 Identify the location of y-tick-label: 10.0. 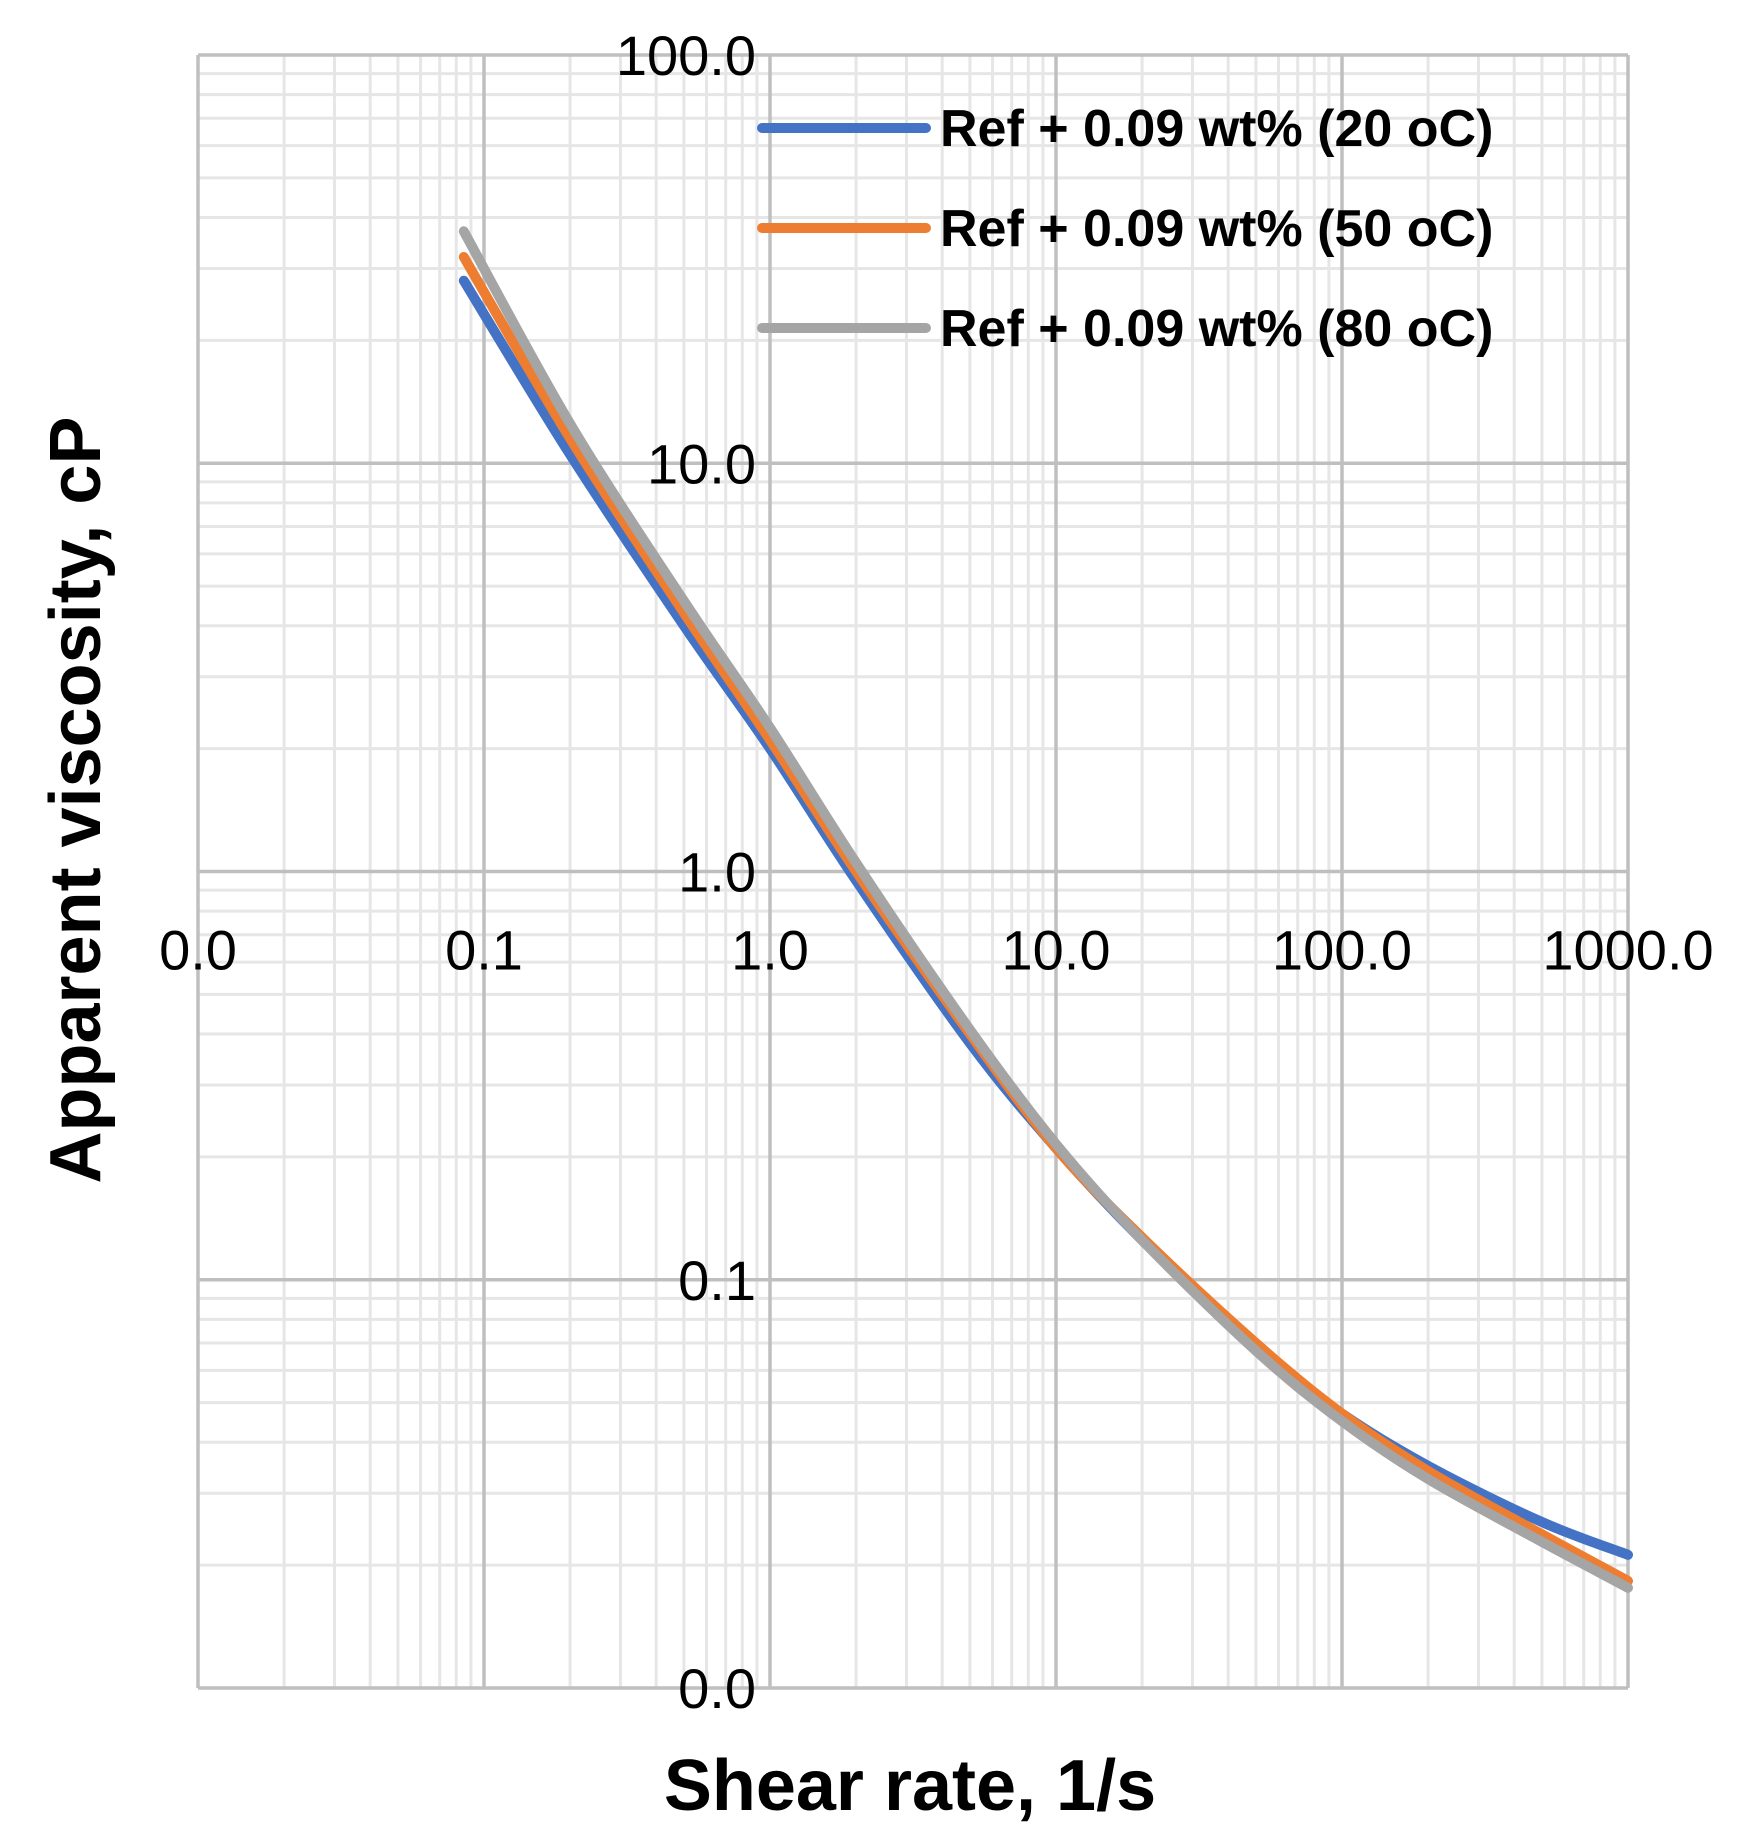
(701, 463).